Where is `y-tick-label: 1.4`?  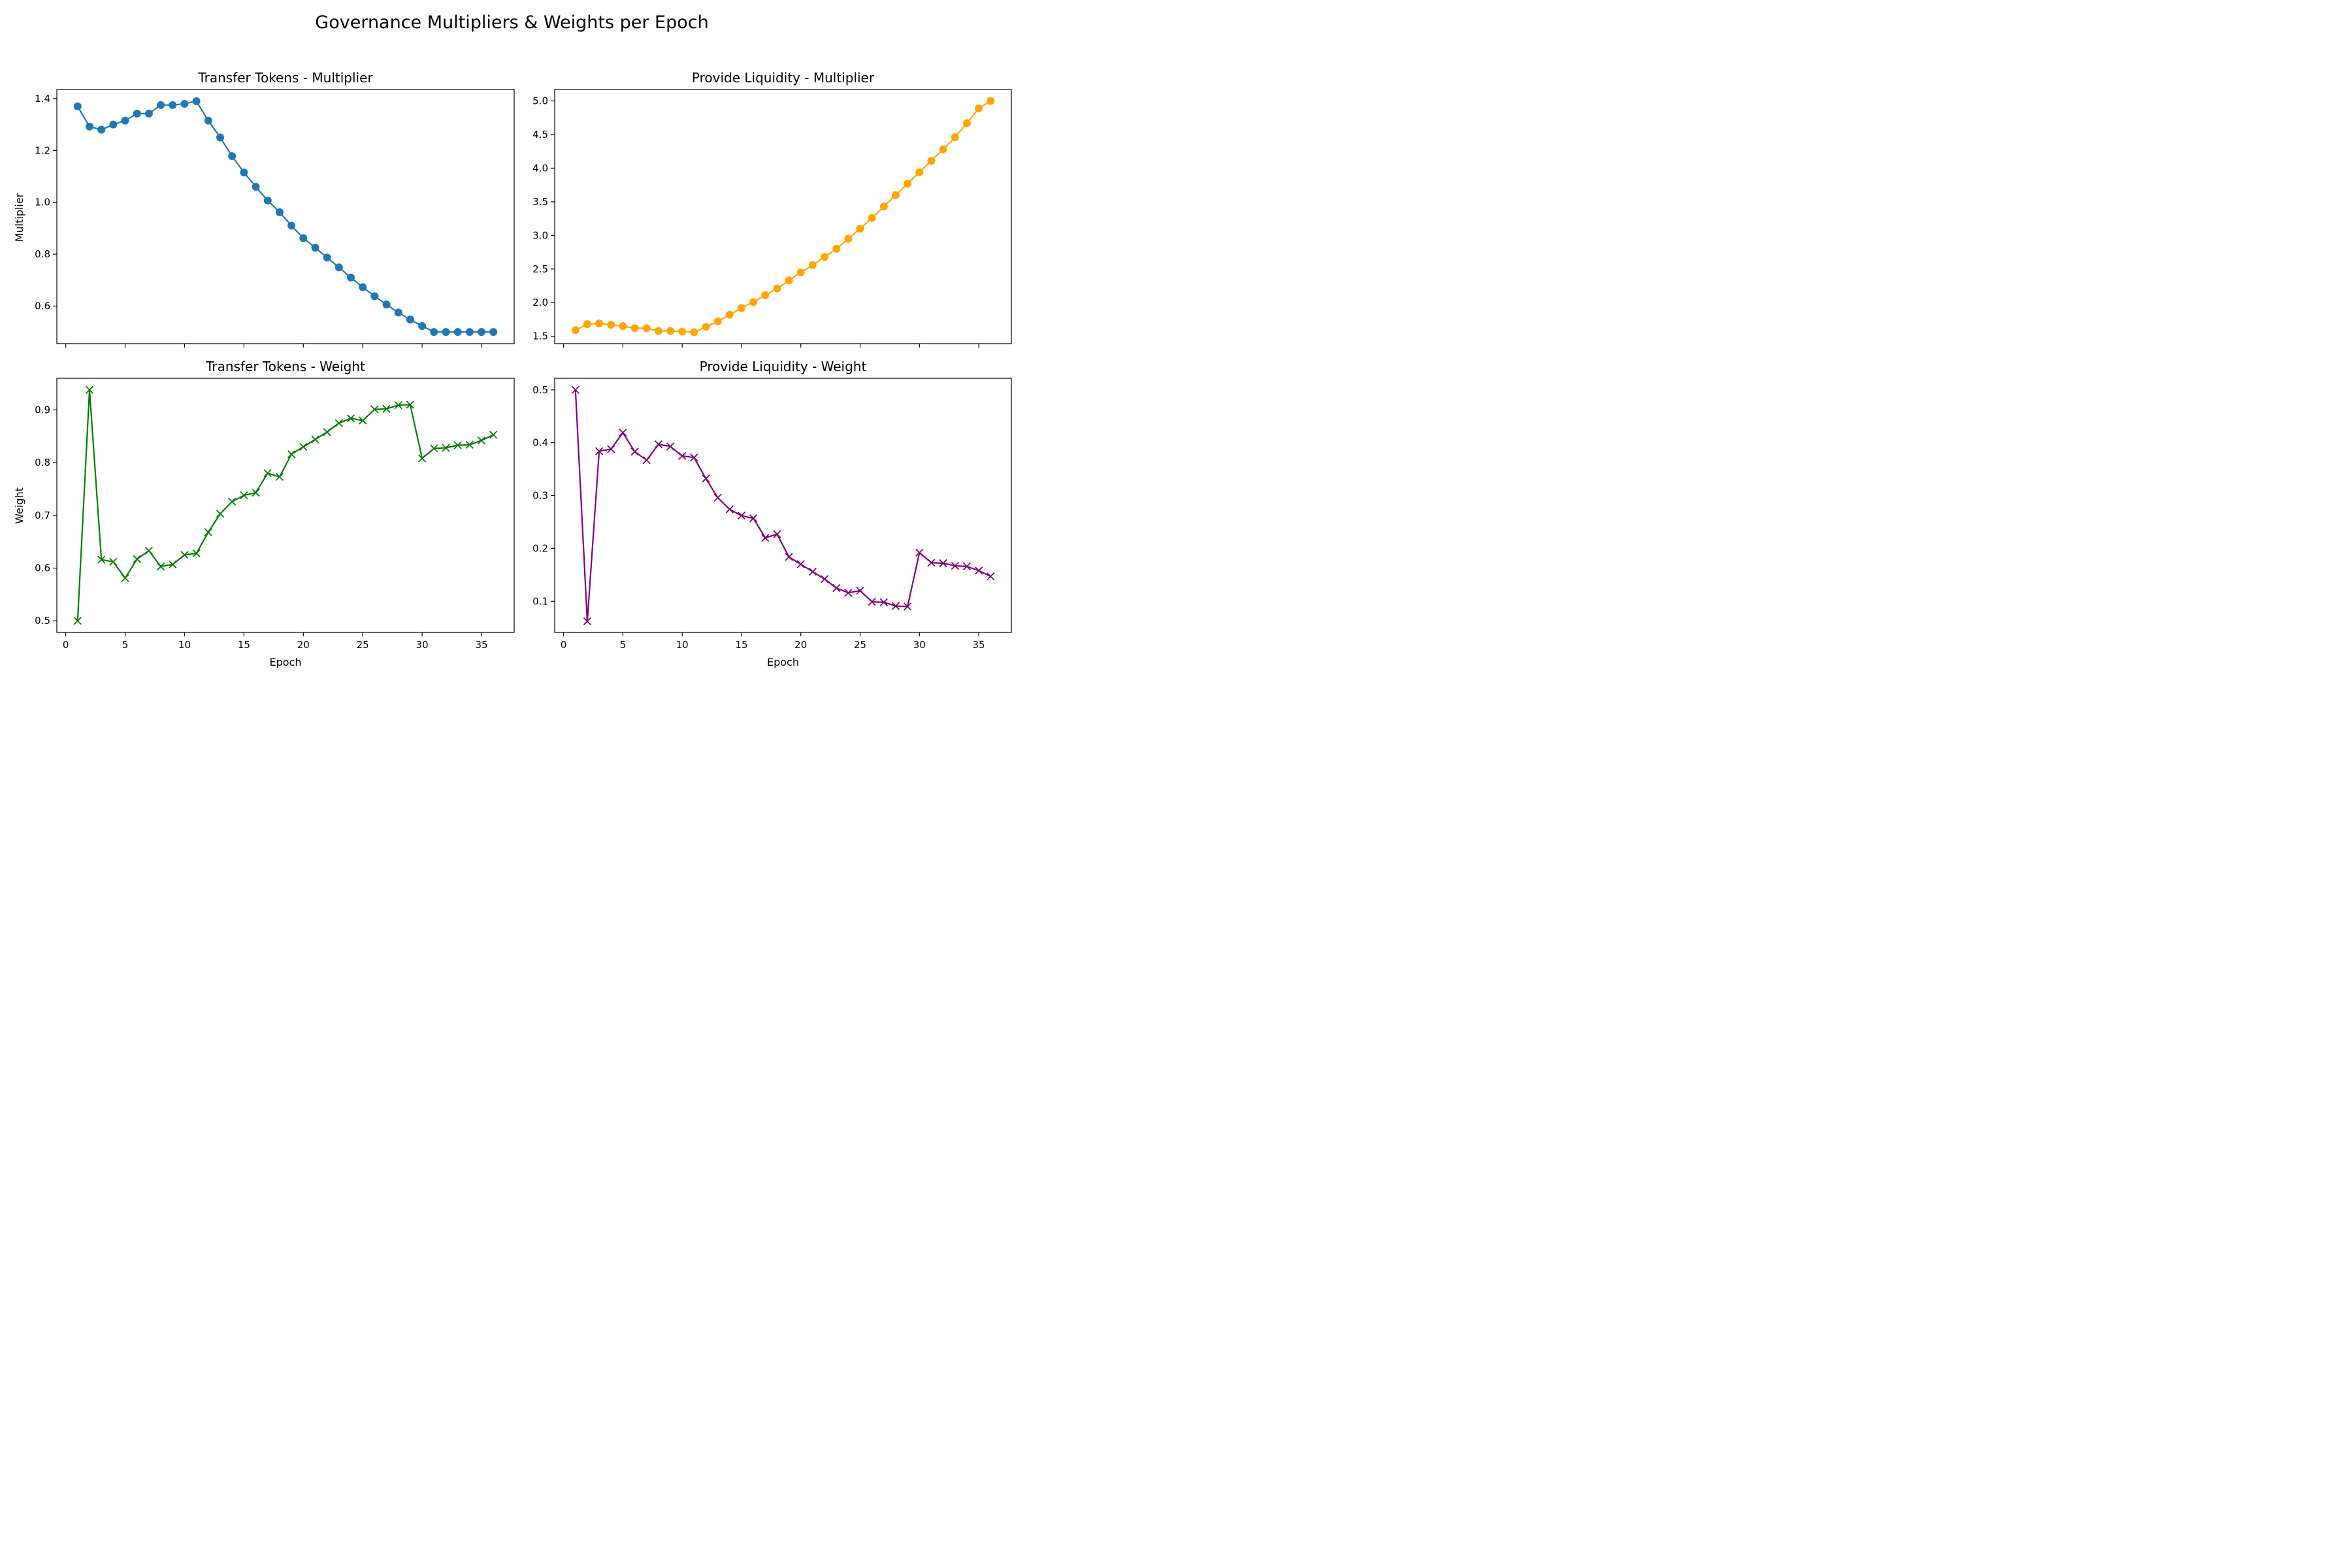 y-tick-label: 1.4 is located at coordinates (42, 99).